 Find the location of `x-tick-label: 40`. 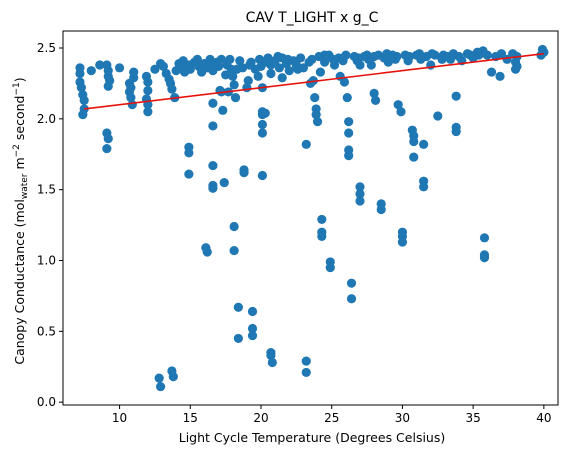

x-tick-label: 40 is located at coordinates (543, 418).